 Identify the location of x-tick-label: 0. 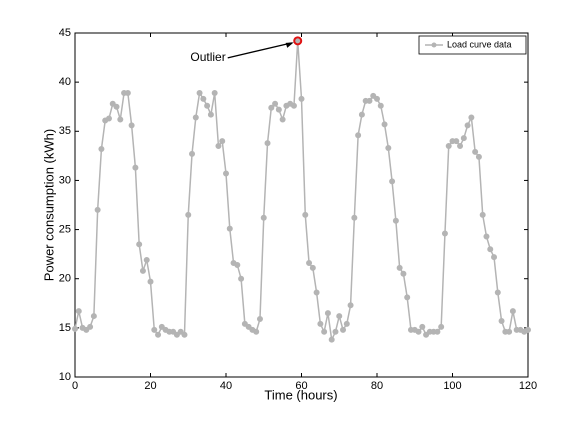
(75, 386).